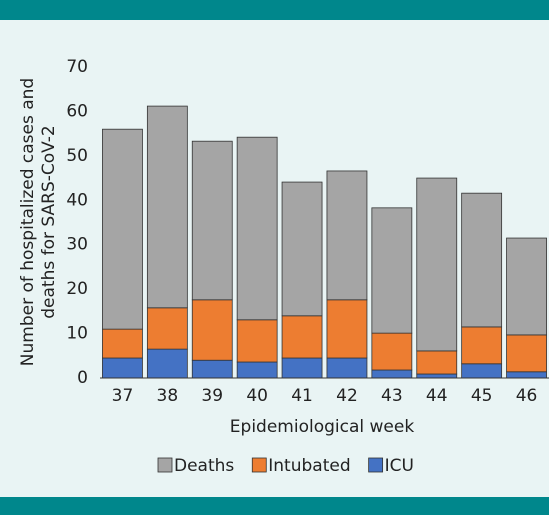 The height and width of the screenshot is (515, 549). I want to click on y-tick-label: 40, so click(77, 200).